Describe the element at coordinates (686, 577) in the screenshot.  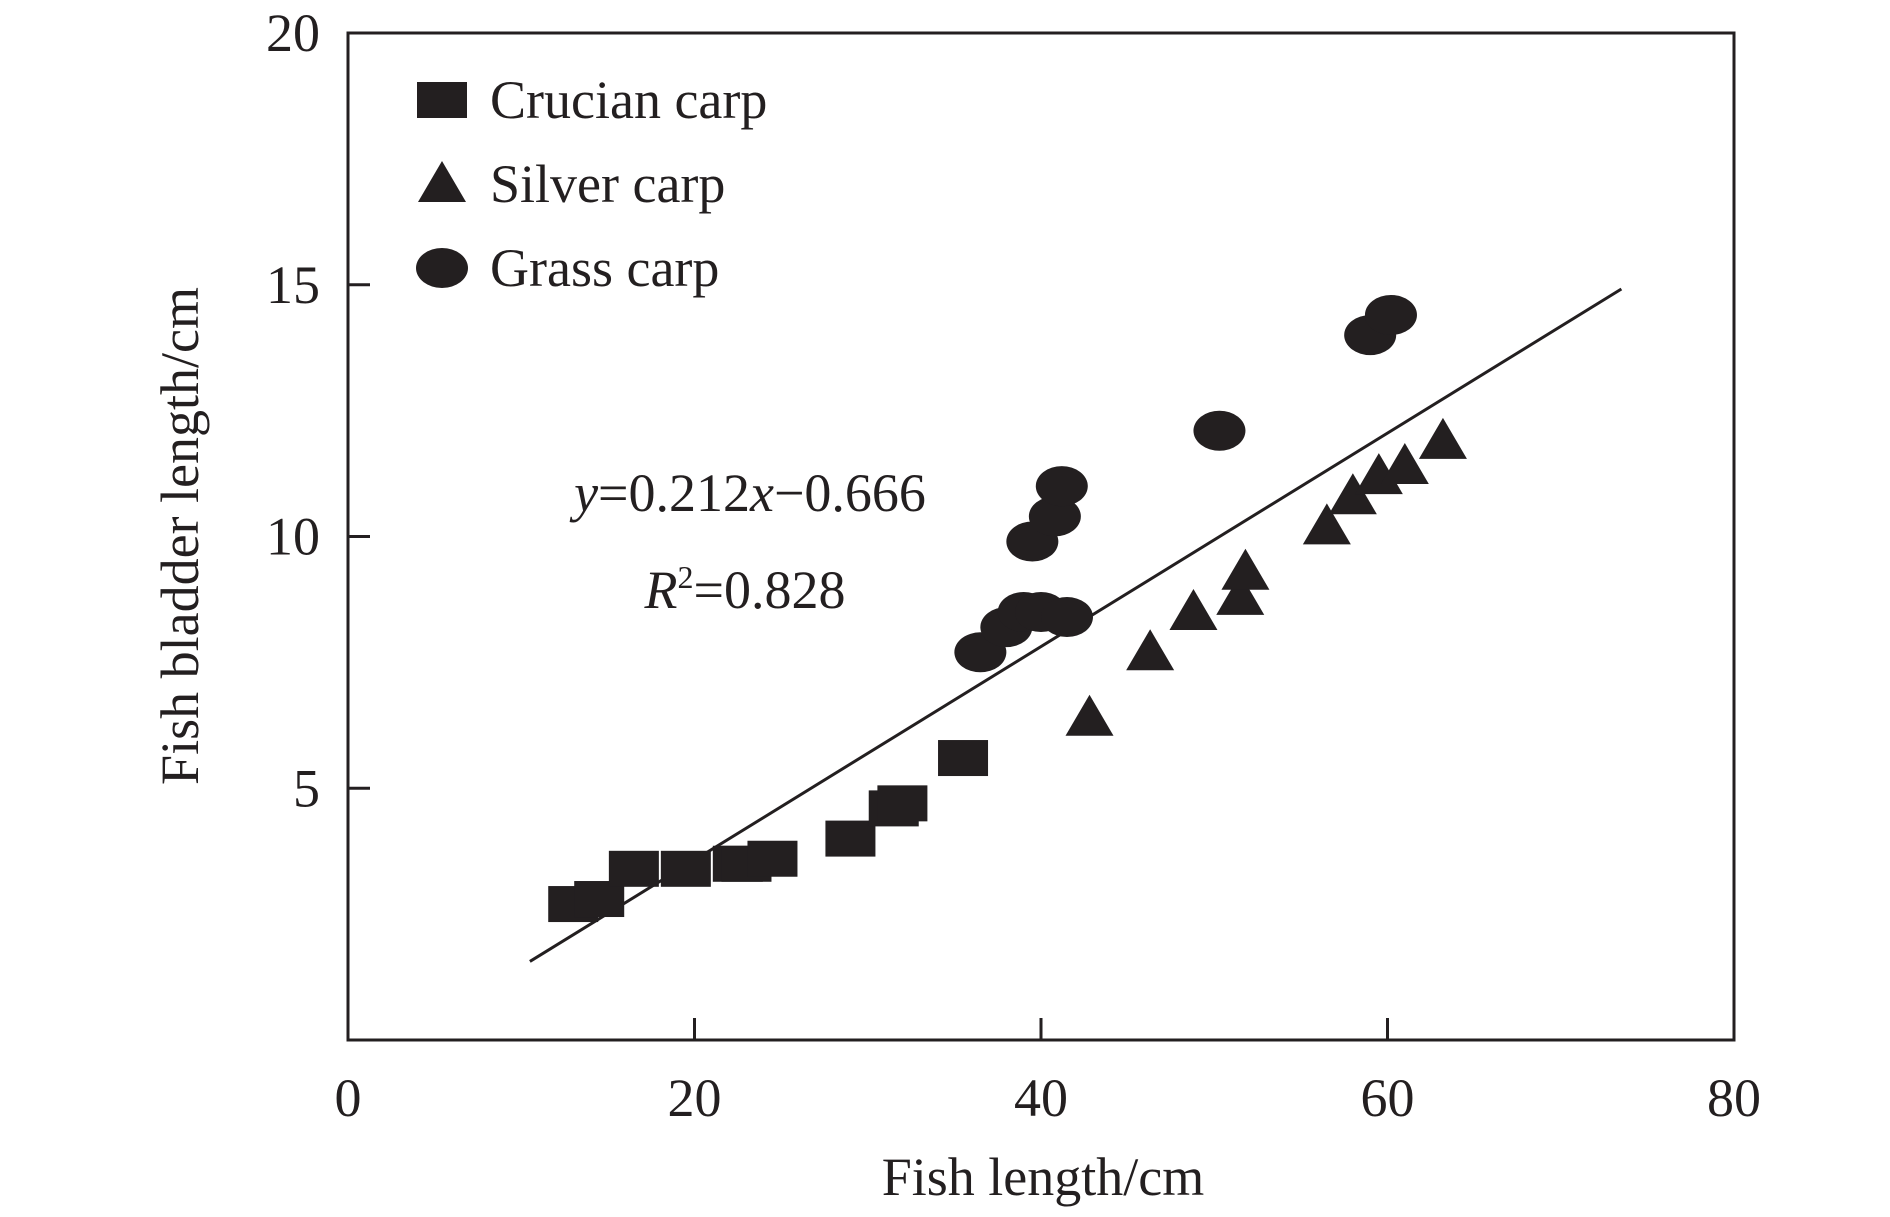
I see `r-squared-sup: 2` at that location.